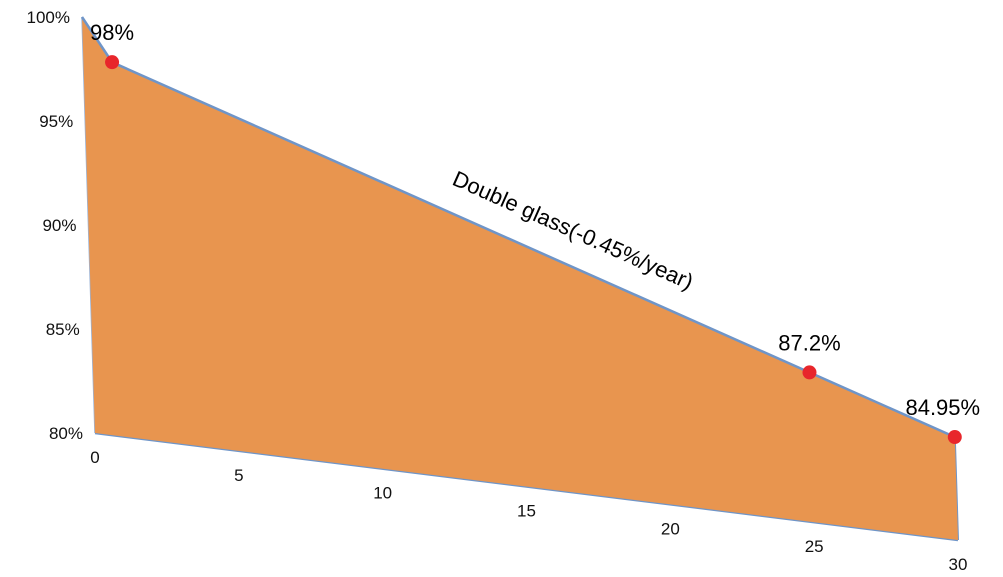  I want to click on data-value-label: 84.95%, so click(942, 407).